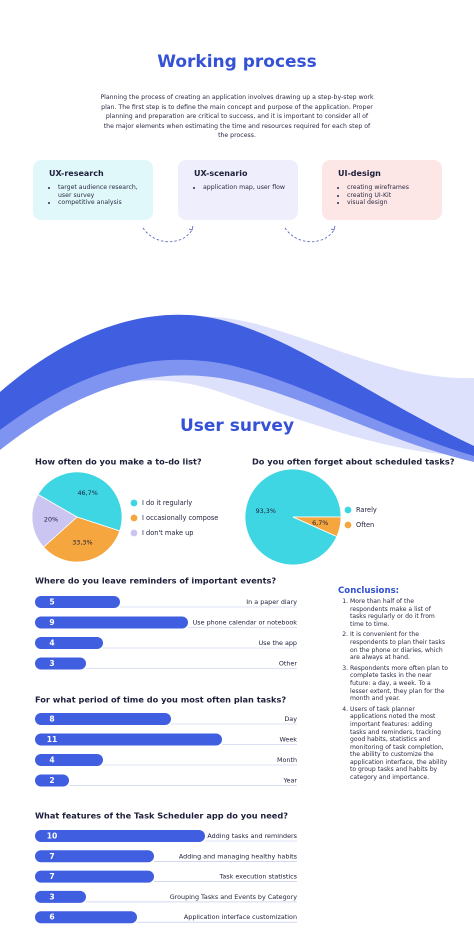  I want to click on bar-category: In a paper diary, so click(271, 602).